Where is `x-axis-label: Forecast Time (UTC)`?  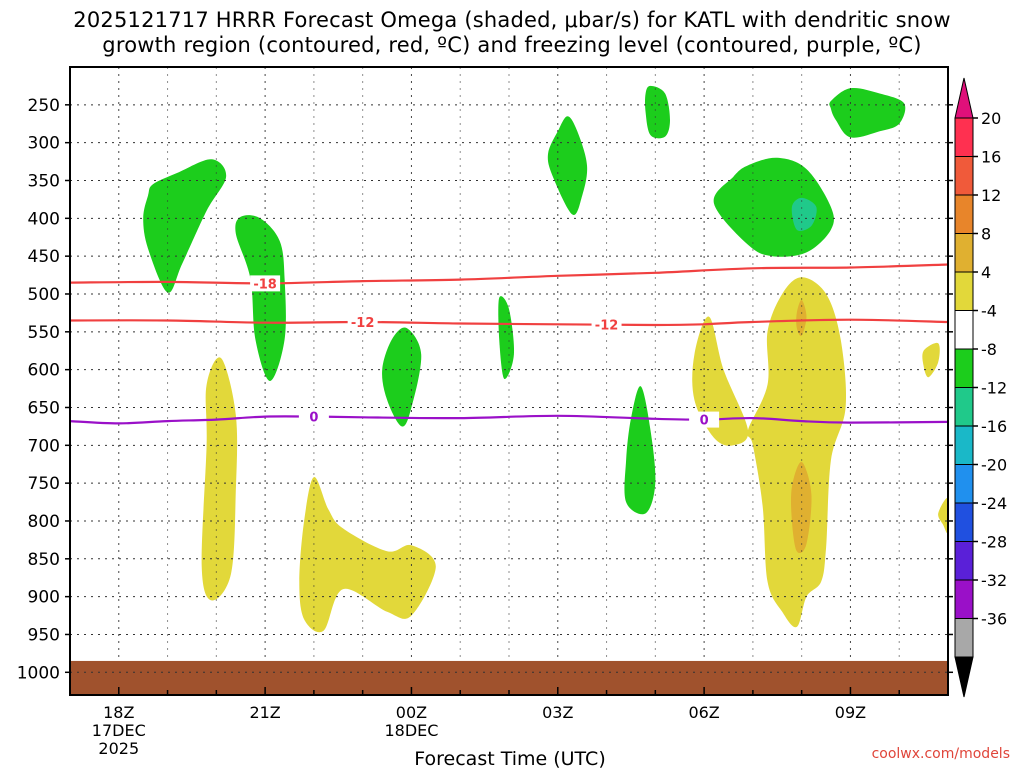
x-axis-label: Forecast Time (UTC) is located at coordinates (509, 758).